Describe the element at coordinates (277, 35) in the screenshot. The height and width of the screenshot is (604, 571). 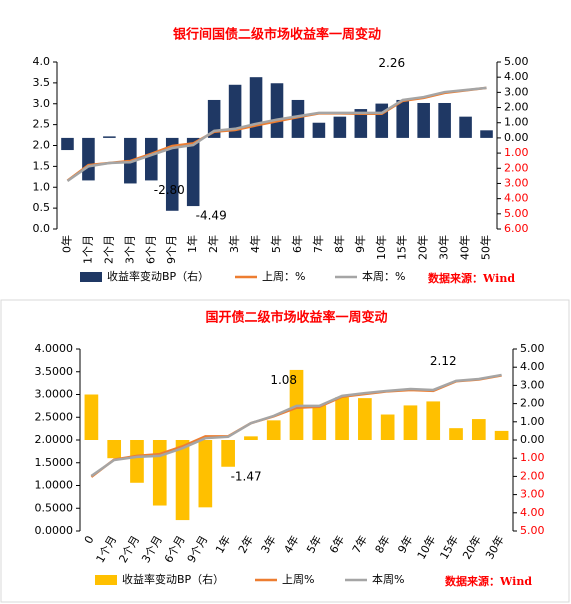
I see `chart-title: 银行间国债二级市场收益率一周变动` at that location.